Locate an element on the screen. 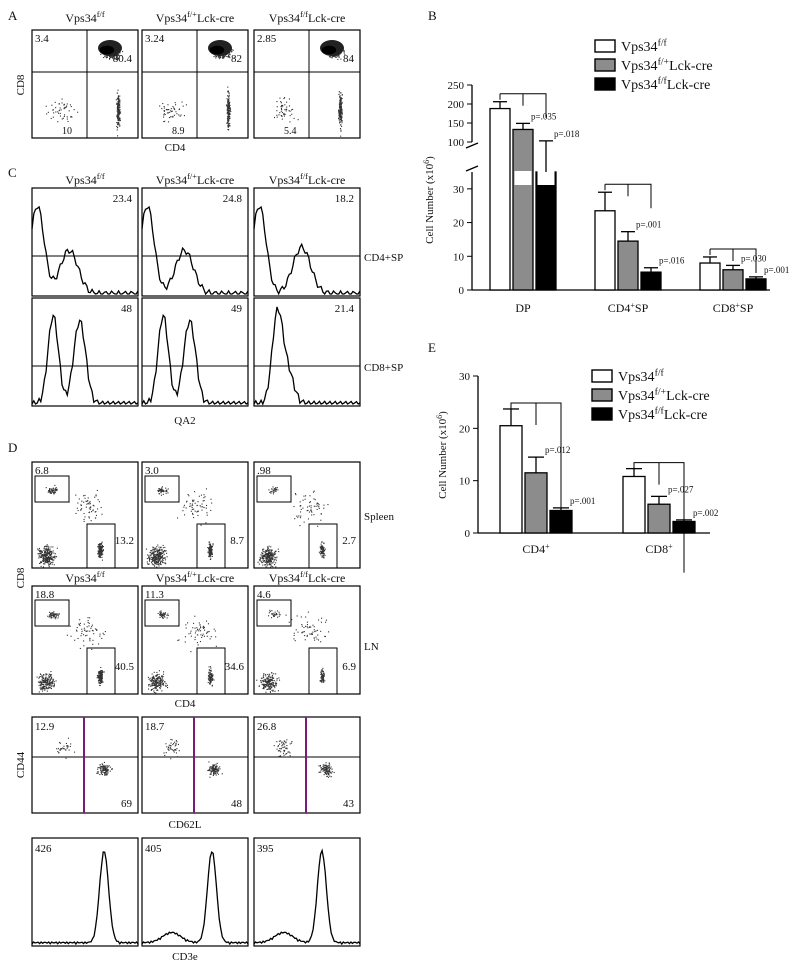 The width and height of the screenshot is (800, 978). panel-b-legend-swatch is located at coordinates (605, 84).